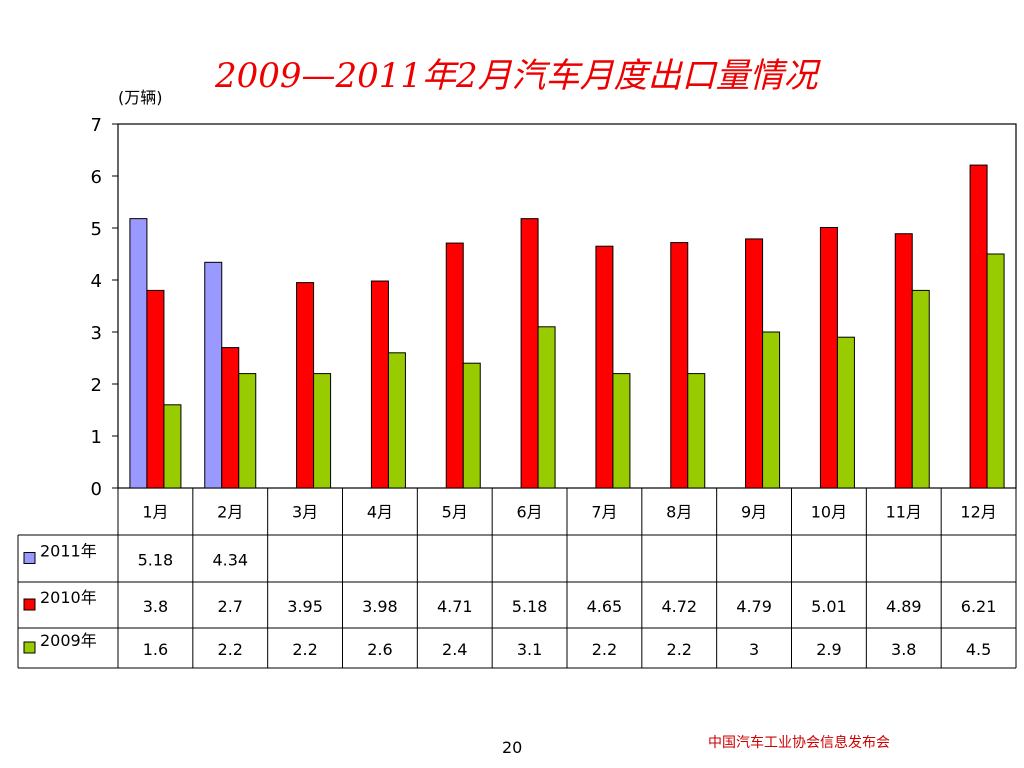 This screenshot has height=768, width=1024. Describe the element at coordinates (455, 512) in the screenshot. I see `x-category-label: 5月` at that location.